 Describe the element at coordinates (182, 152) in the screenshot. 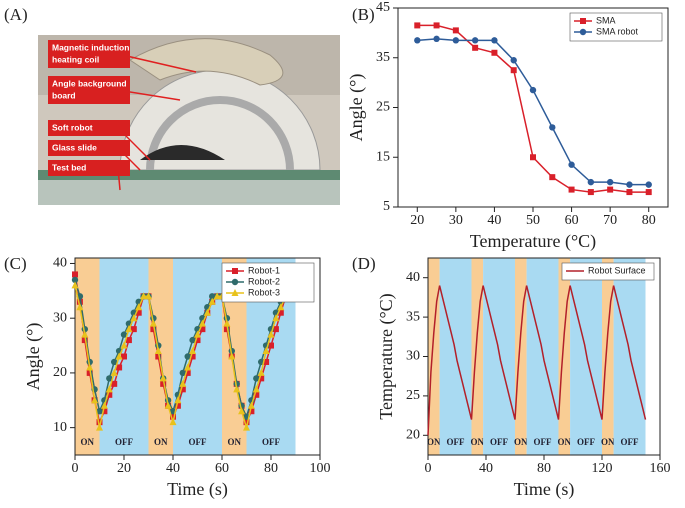

I see `soft-robot` at that location.